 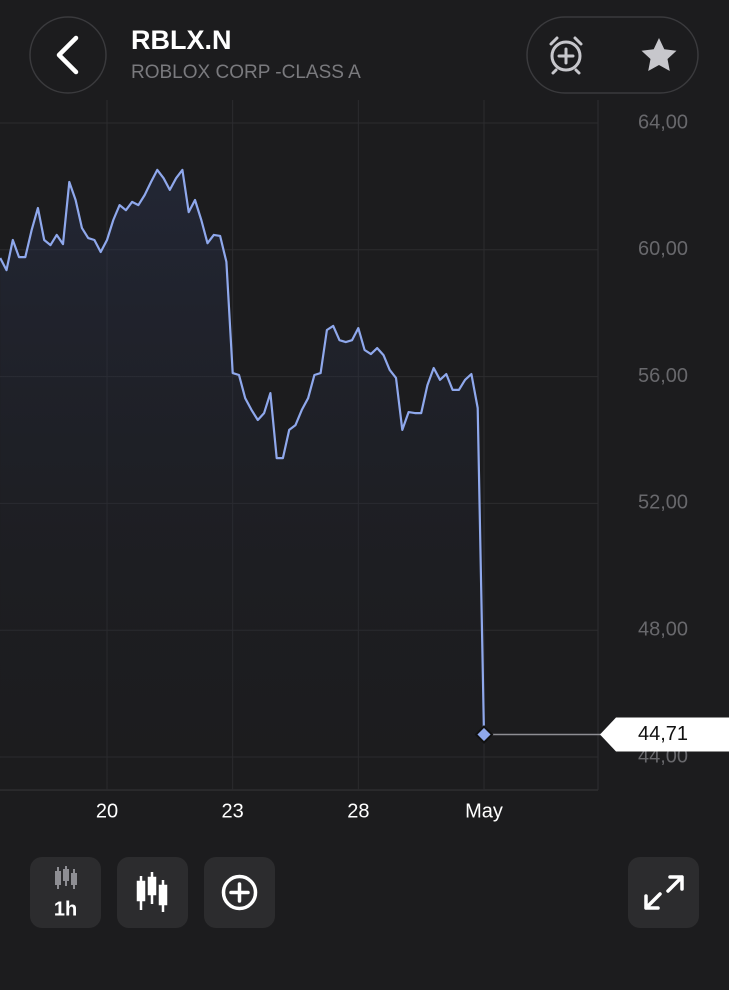 What do you see at coordinates (246, 72) in the screenshot?
I see `company-name: ROBLOX CORP -CLASS A` at bounding box center [246, 72].